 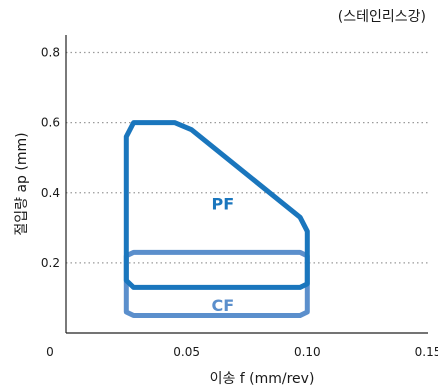 What do you see at coordinates (50, 158) in the screenshot?
I see `y-ticks: 0.2 0.4 0.6 0.8` at bounding box center [50, 158].